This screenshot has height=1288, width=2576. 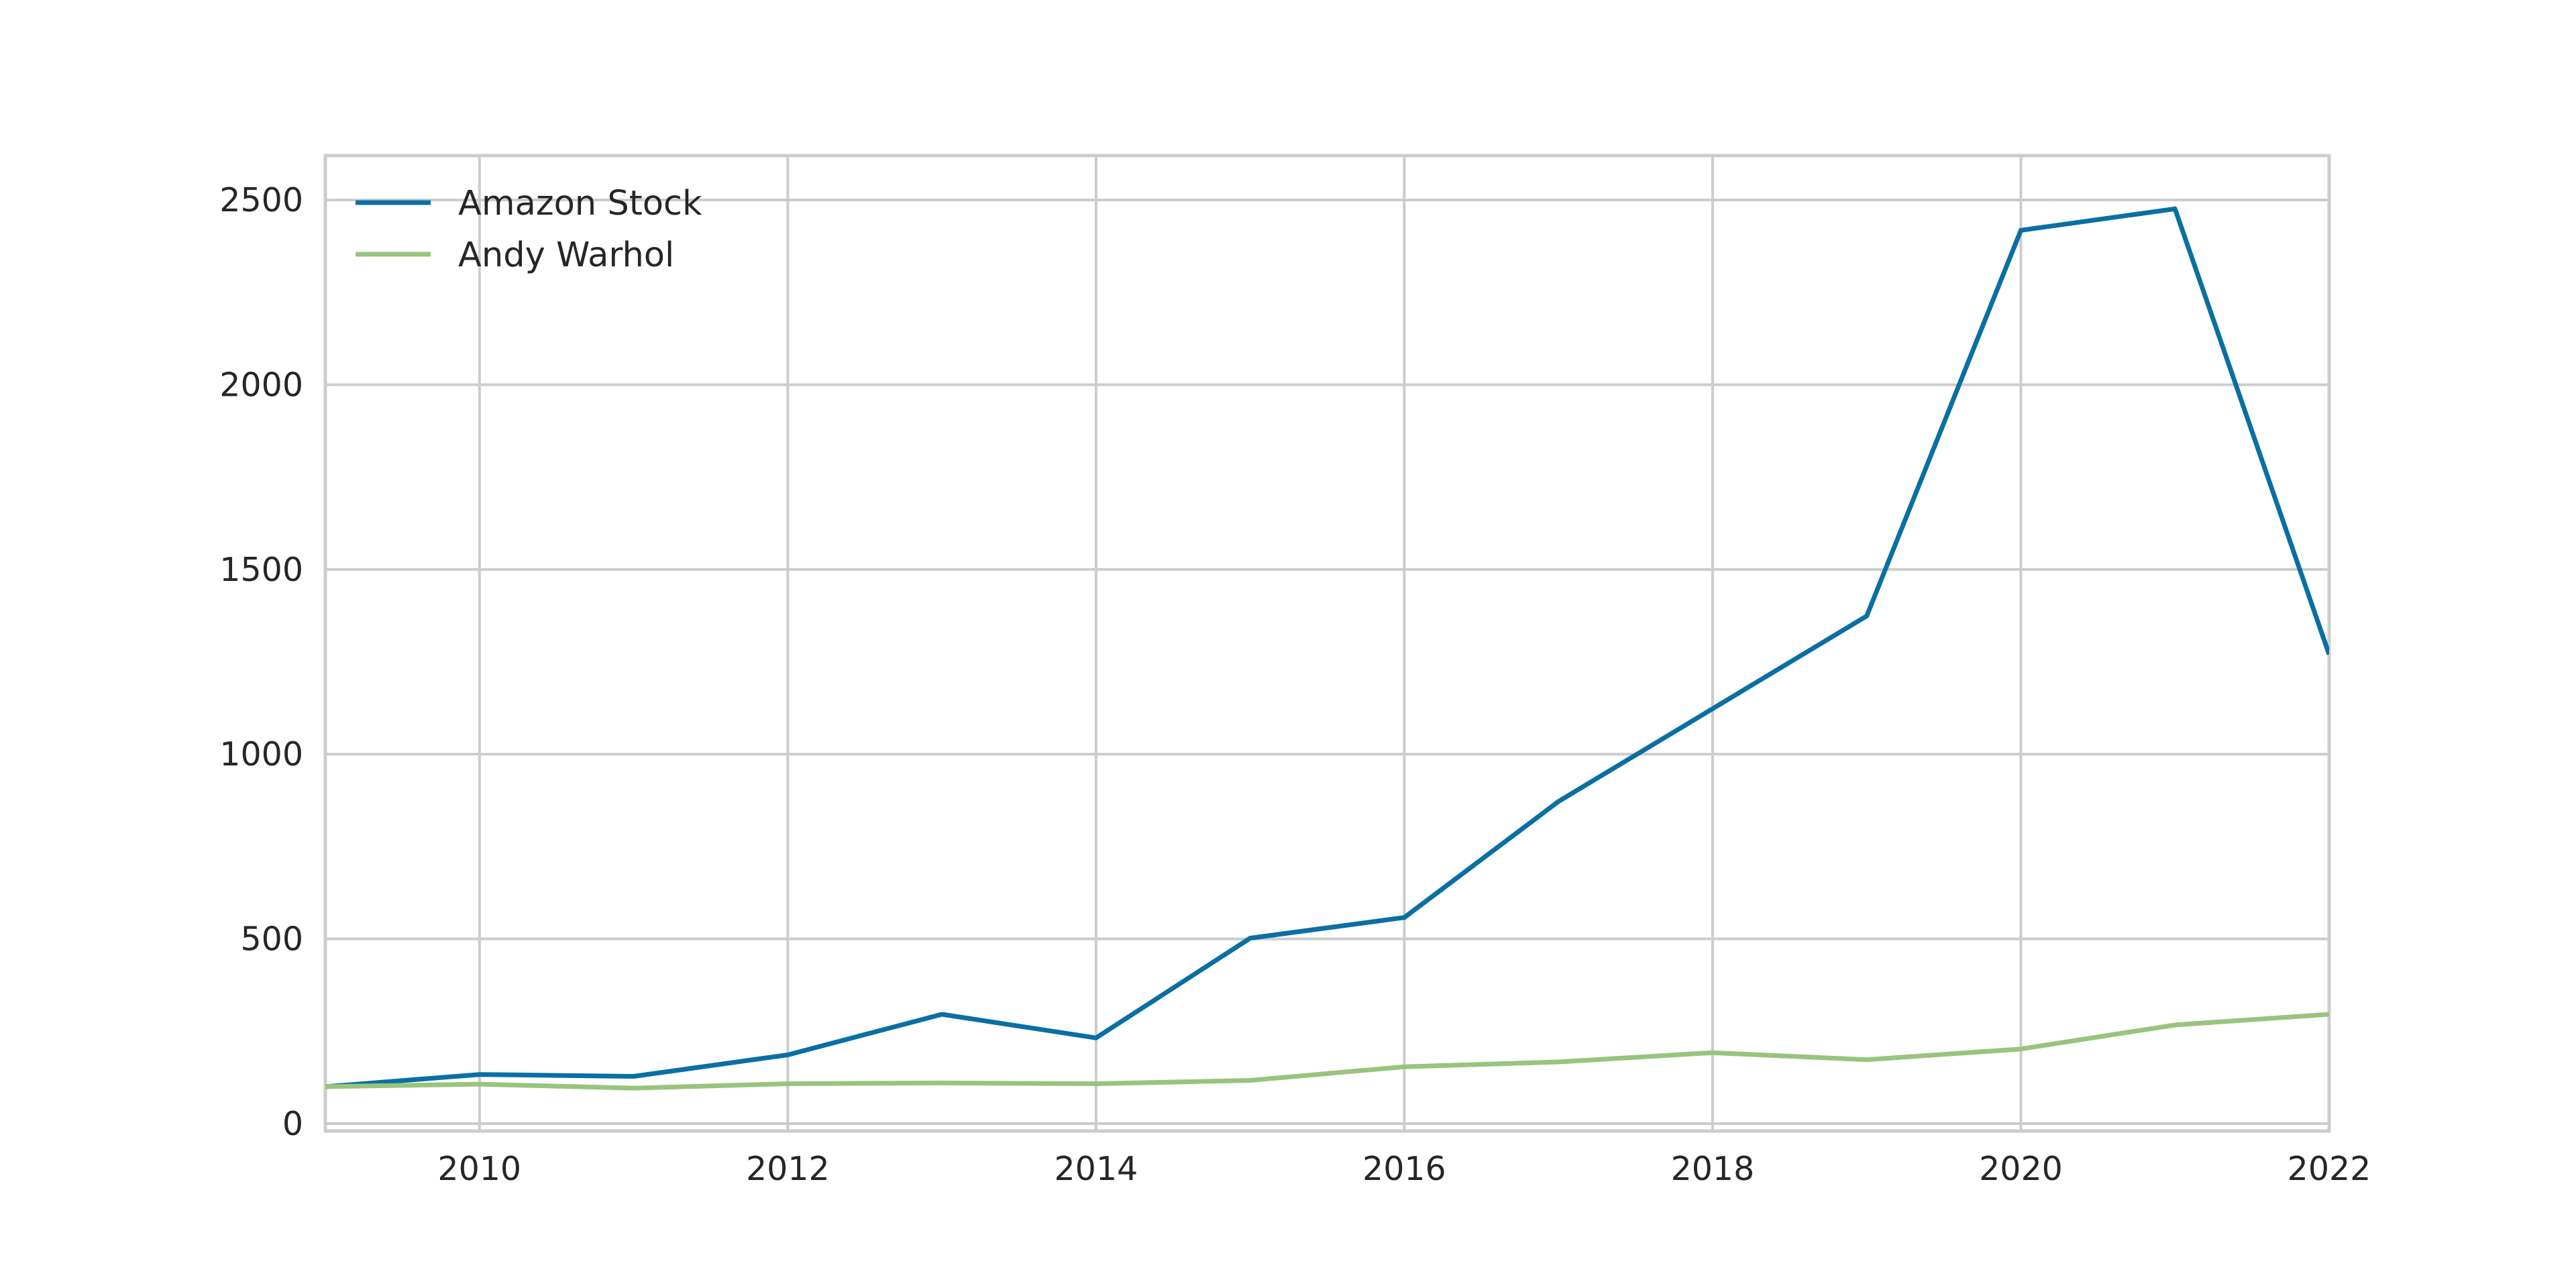 What do you see at coordinates (261, 754) in the screenshot?
I see `y-tick-label-1000: 1000` at bounding box center [261, 754].